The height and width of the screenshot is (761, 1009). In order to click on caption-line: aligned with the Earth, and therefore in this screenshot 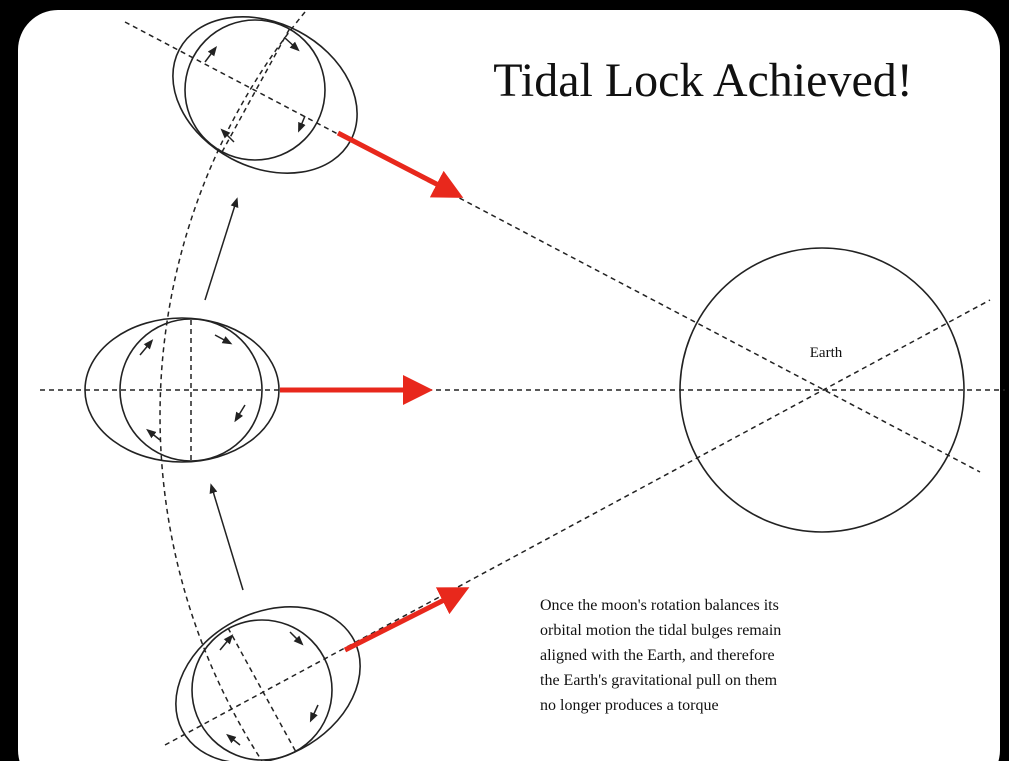, I will do `click(657, 655)`.